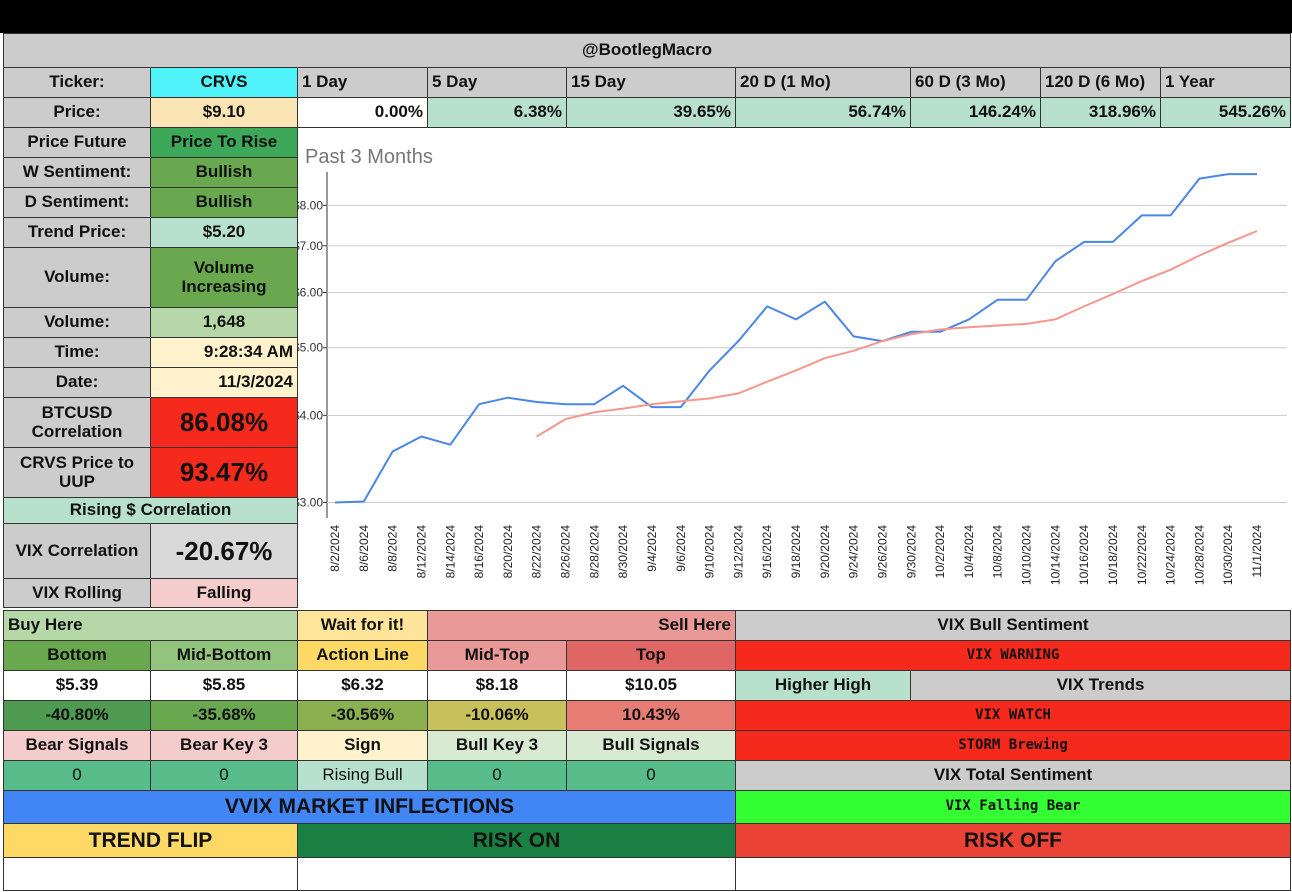  Describe the element at coordinates (362, 112) in the screenshot. I see `period-change: 0.00%` at that location.